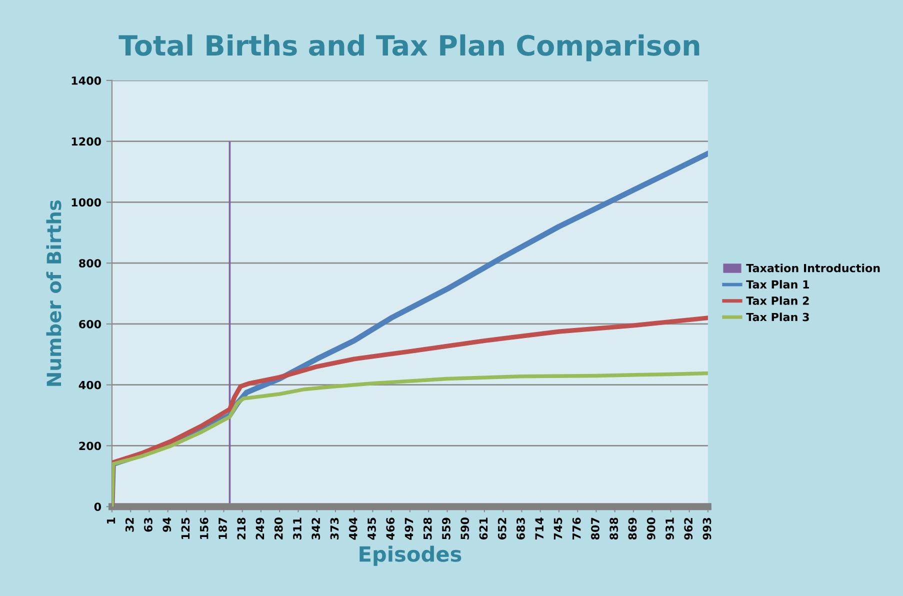 The image size is (903, 596). What do you see at coordinates (98, 506) in the screenshot?
I see `y-tick-label: 0` at bounding box center [98, 506].